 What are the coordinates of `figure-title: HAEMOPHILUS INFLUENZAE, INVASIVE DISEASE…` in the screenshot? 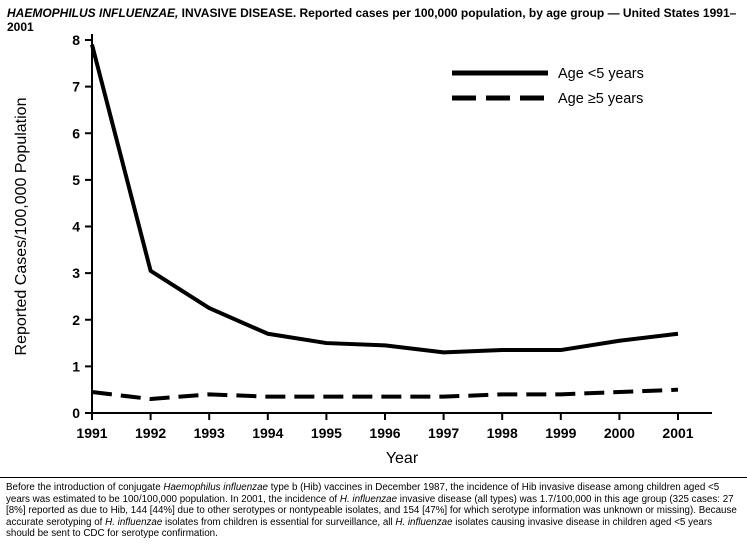 It's located at (375, 20).